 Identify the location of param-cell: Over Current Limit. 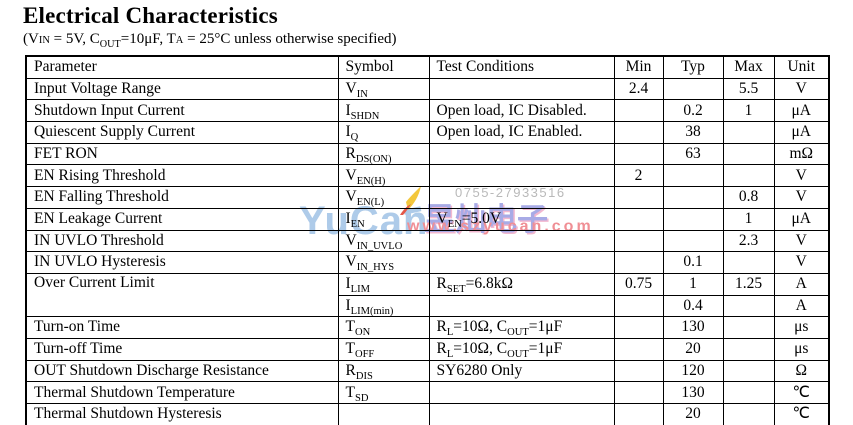
(182, 295).